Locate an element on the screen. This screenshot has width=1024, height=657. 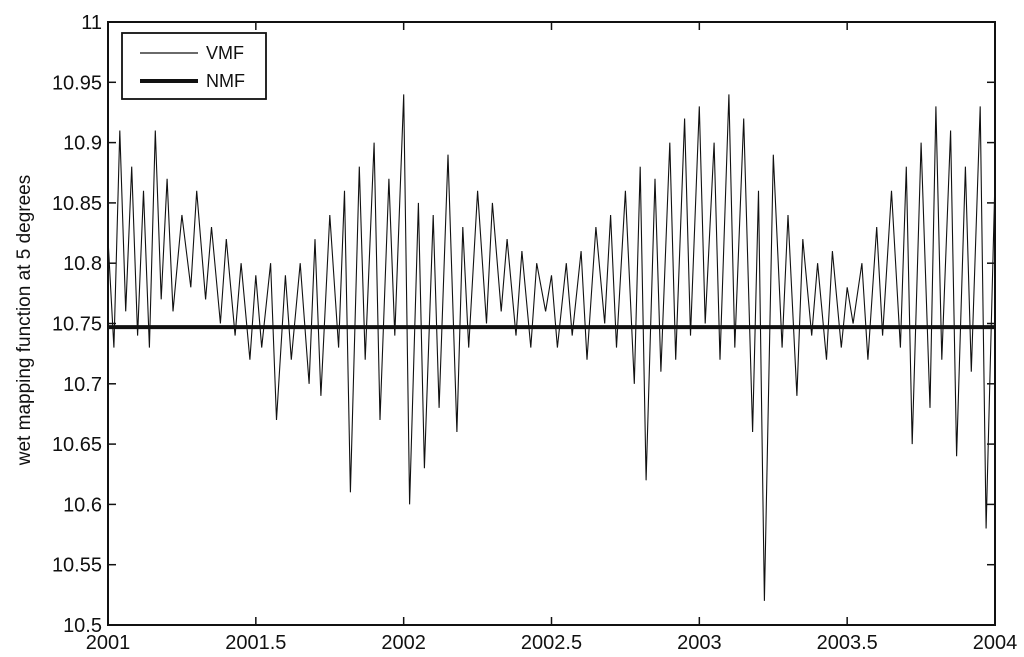
y-tick-label: 10.75 is located at coordinates (77, 325).